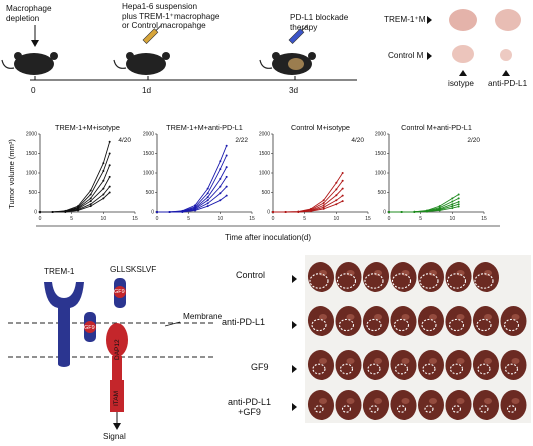  Describe the element at coordinates (319, 22) in the screenshot. I see `step3-label: PD-L1 blockade therapy` at that location.